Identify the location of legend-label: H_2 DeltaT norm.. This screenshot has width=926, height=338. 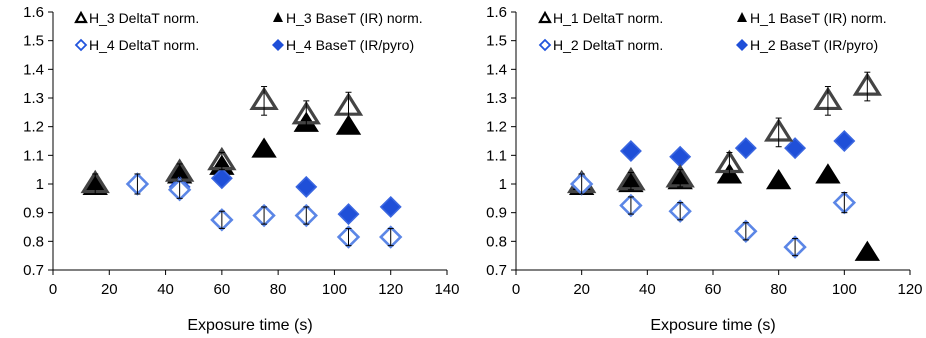
(608, 45).